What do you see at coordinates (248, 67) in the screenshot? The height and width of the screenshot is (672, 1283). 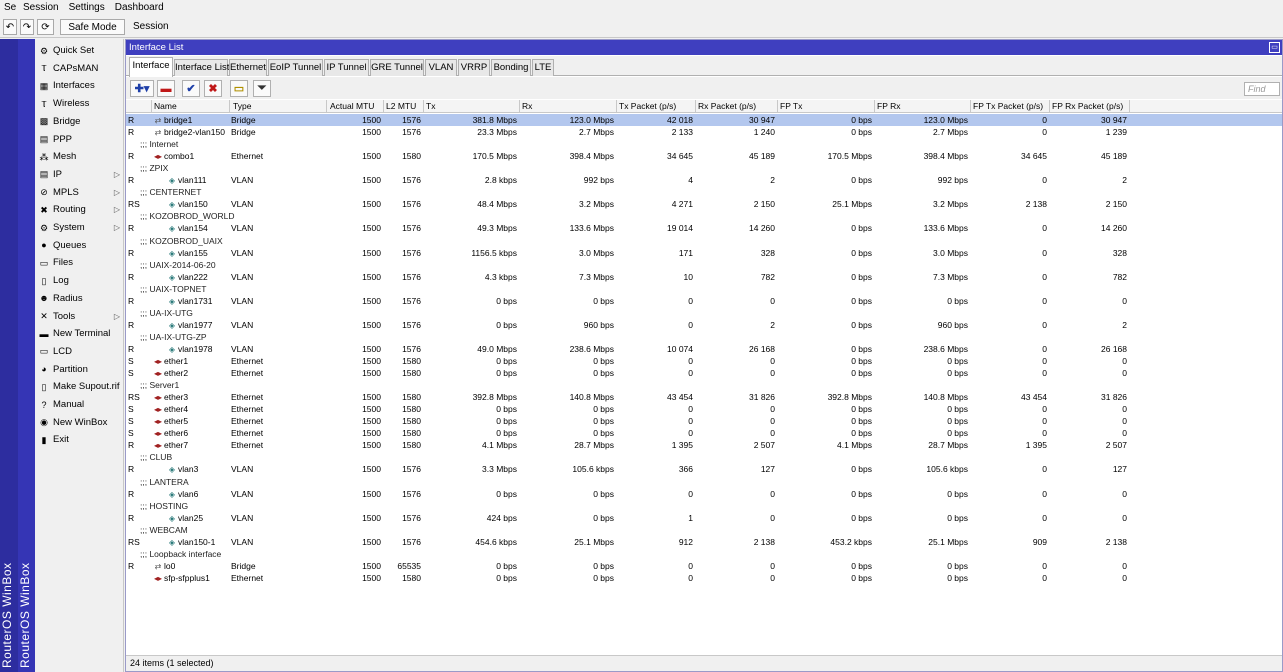 I see `tab-ethernet: Ethernet` at bounding box center [248, 67].